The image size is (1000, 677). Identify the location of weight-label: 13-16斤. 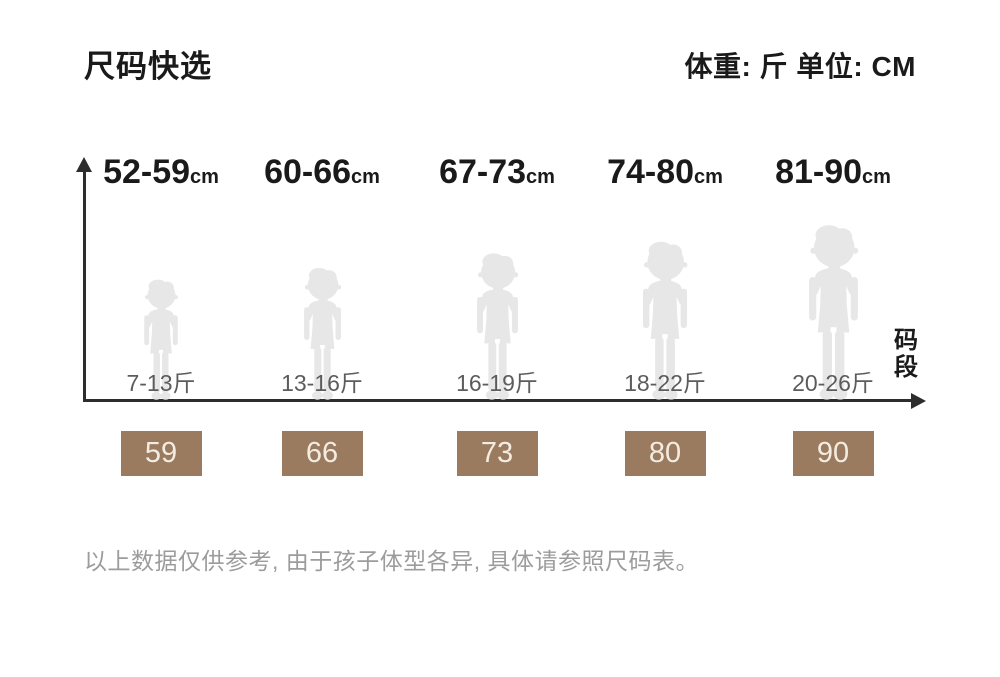
(322, 383).